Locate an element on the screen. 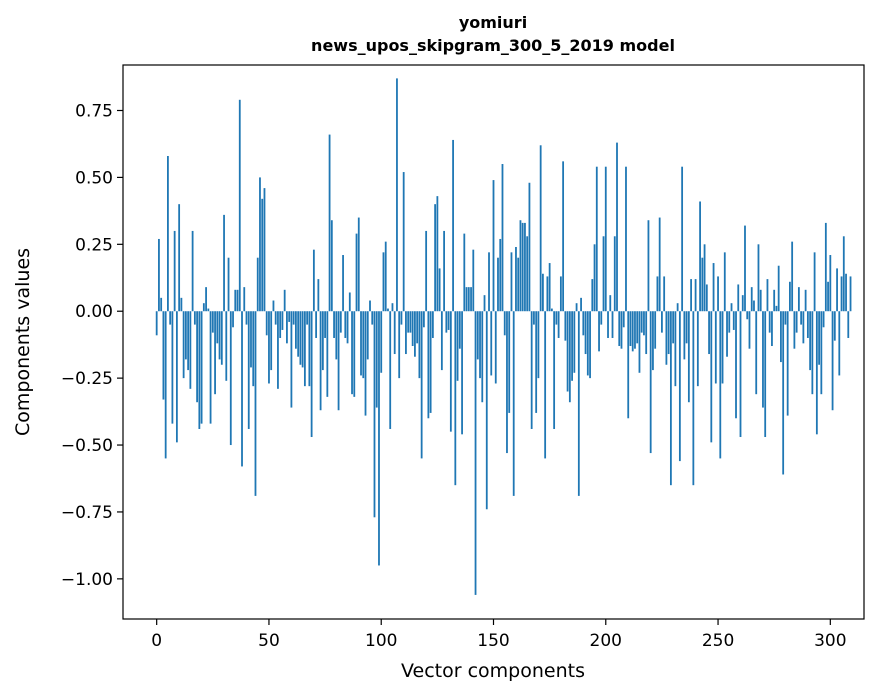 Image resolution: width=880 pixels, height=696 pixels. chart-subtitle: news_upos_skipgram_300_5_2019 model is located at coordinates (493, 45).